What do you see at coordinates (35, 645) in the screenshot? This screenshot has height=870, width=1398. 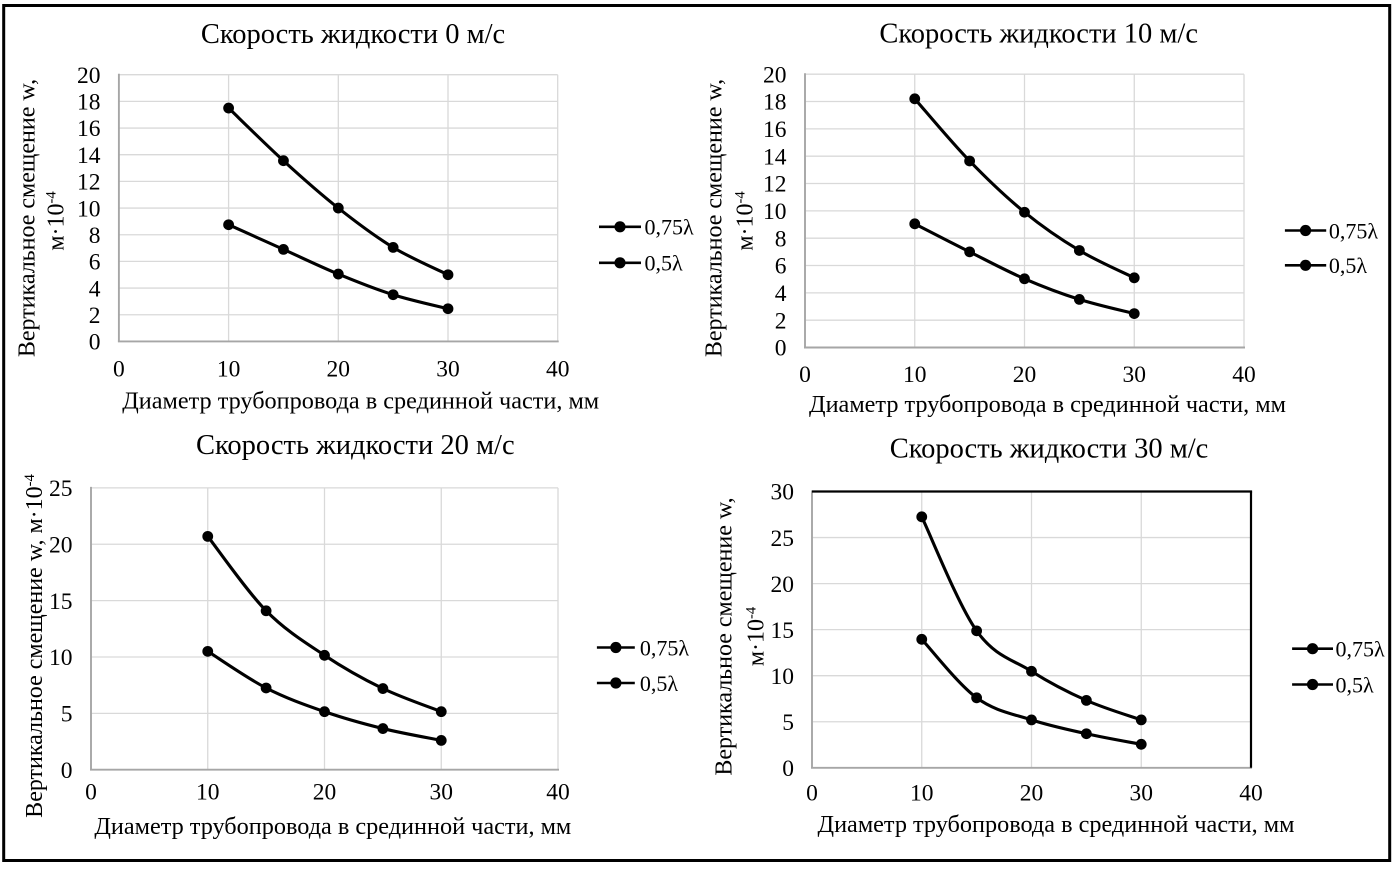 I see `svg-text:Вертикальное смещение w, м·10-: Вертикальное смещение w, м·10-4` at bounding box center [35, 645].